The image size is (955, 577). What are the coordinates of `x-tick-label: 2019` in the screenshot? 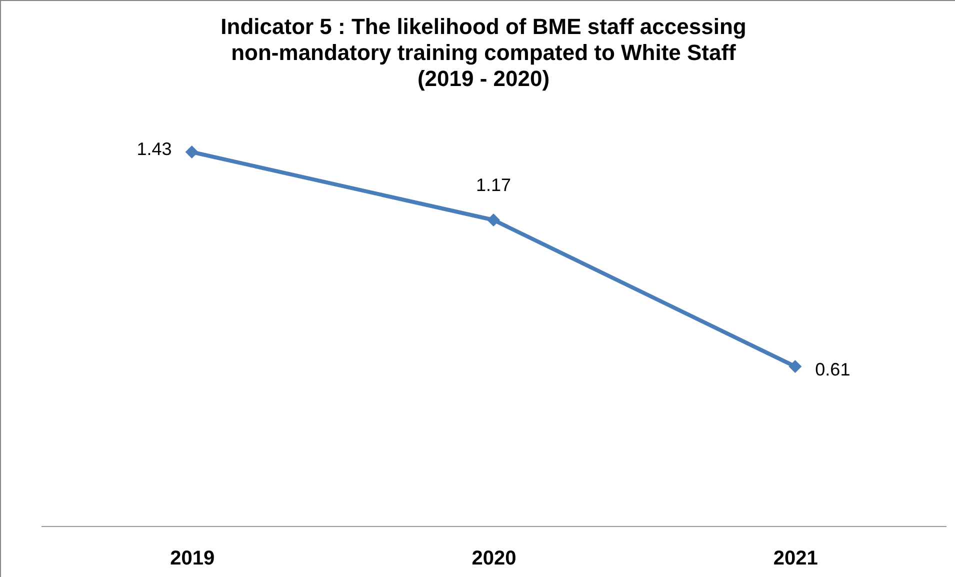 It's located at (192, 559).